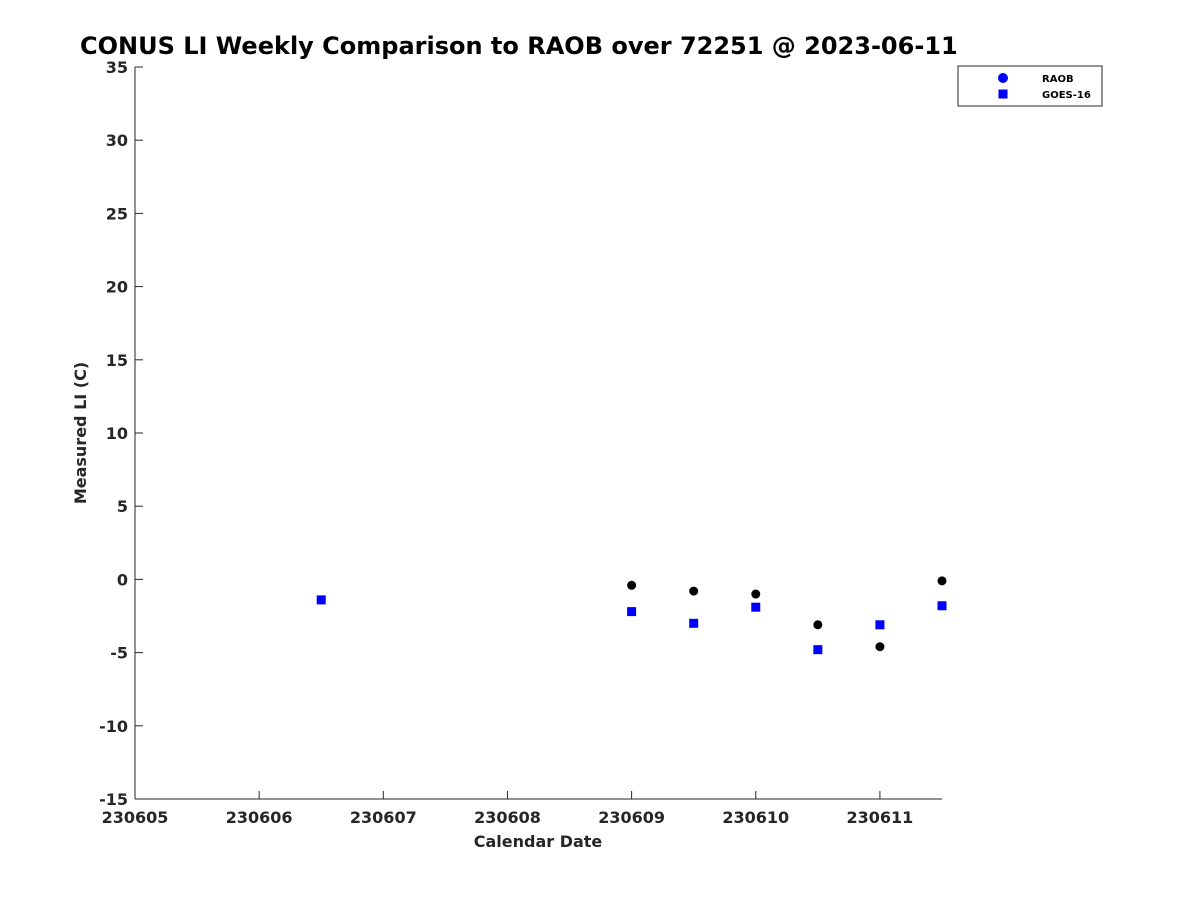 Image resolution: width=1200 pixels, height=900 pixels. What do you see at coordinates (113, 726) in the screenshot?
I see `y-tick-label-9: -10` at bounding box center [113, 726].